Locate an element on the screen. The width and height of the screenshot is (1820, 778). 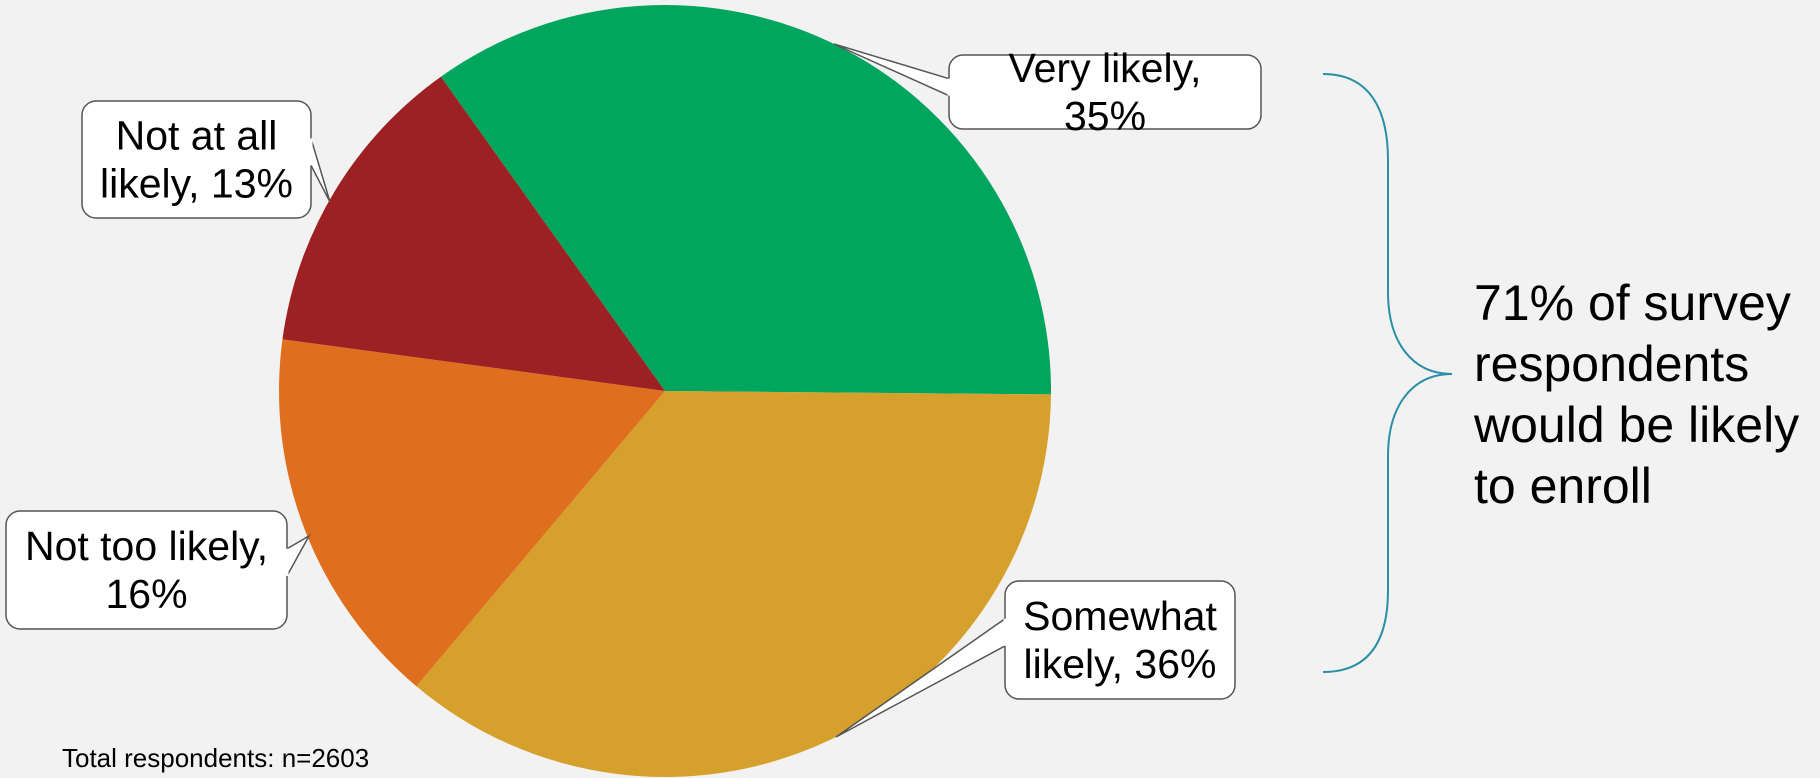
callout-label: Not too likely, 16% is located at coordinates (146, 570).